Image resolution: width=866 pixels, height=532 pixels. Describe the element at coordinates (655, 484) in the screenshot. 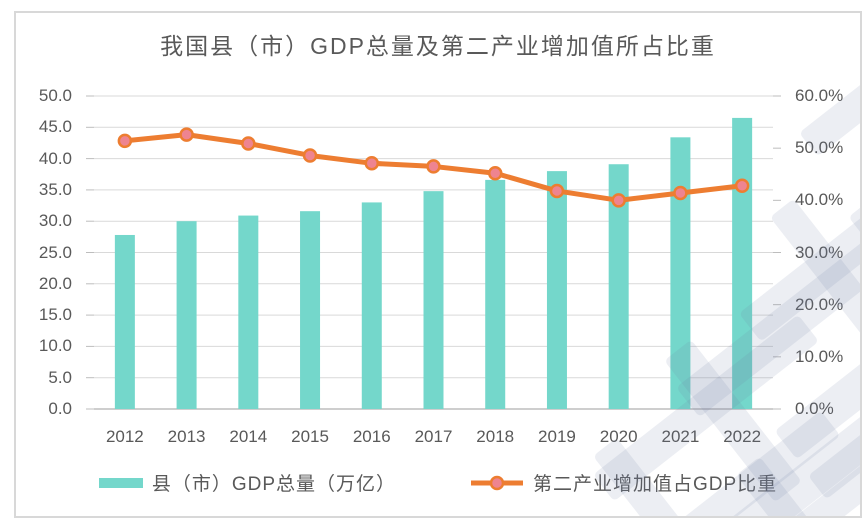

I see `legend-label-share: 第二产业增加值占GDP比重` at that location.